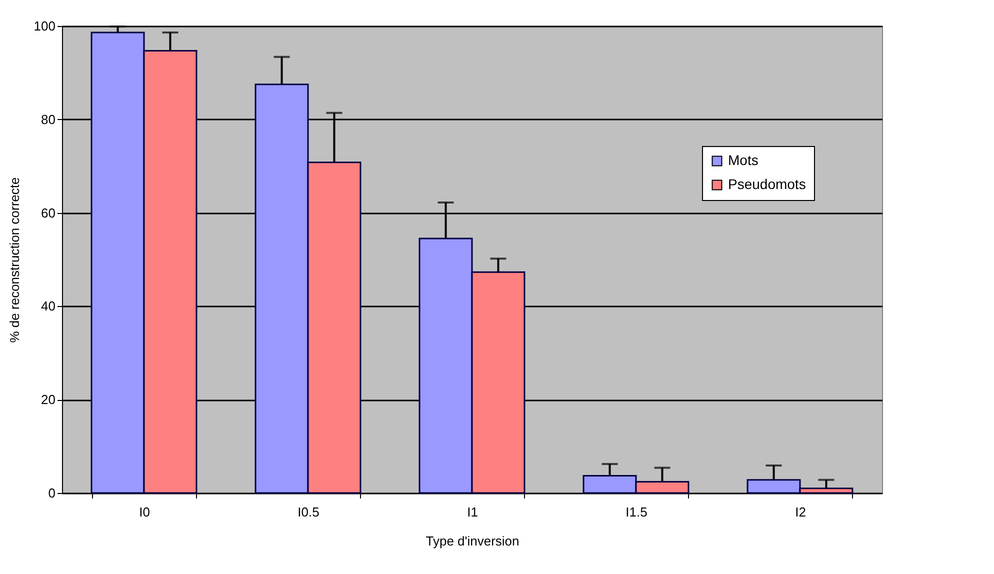 This screenshot has width=994, height=574. Describe the element at coordinates (48, 119) in the screenshot. I see `y-tick-label: 80` at that location.